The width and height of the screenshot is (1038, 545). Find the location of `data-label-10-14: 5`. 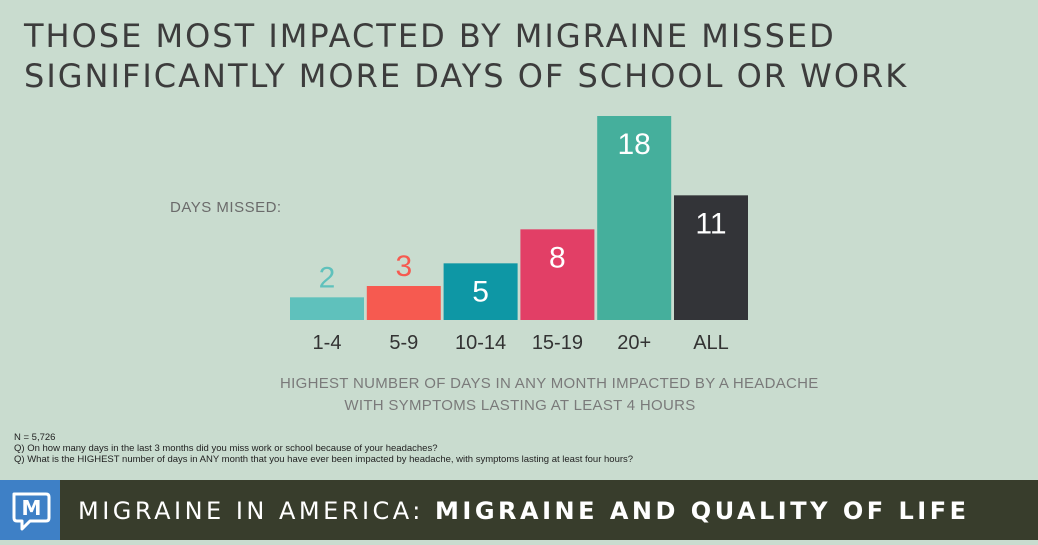

data-label-10-14: 5 is located at coordinates (480, 291).